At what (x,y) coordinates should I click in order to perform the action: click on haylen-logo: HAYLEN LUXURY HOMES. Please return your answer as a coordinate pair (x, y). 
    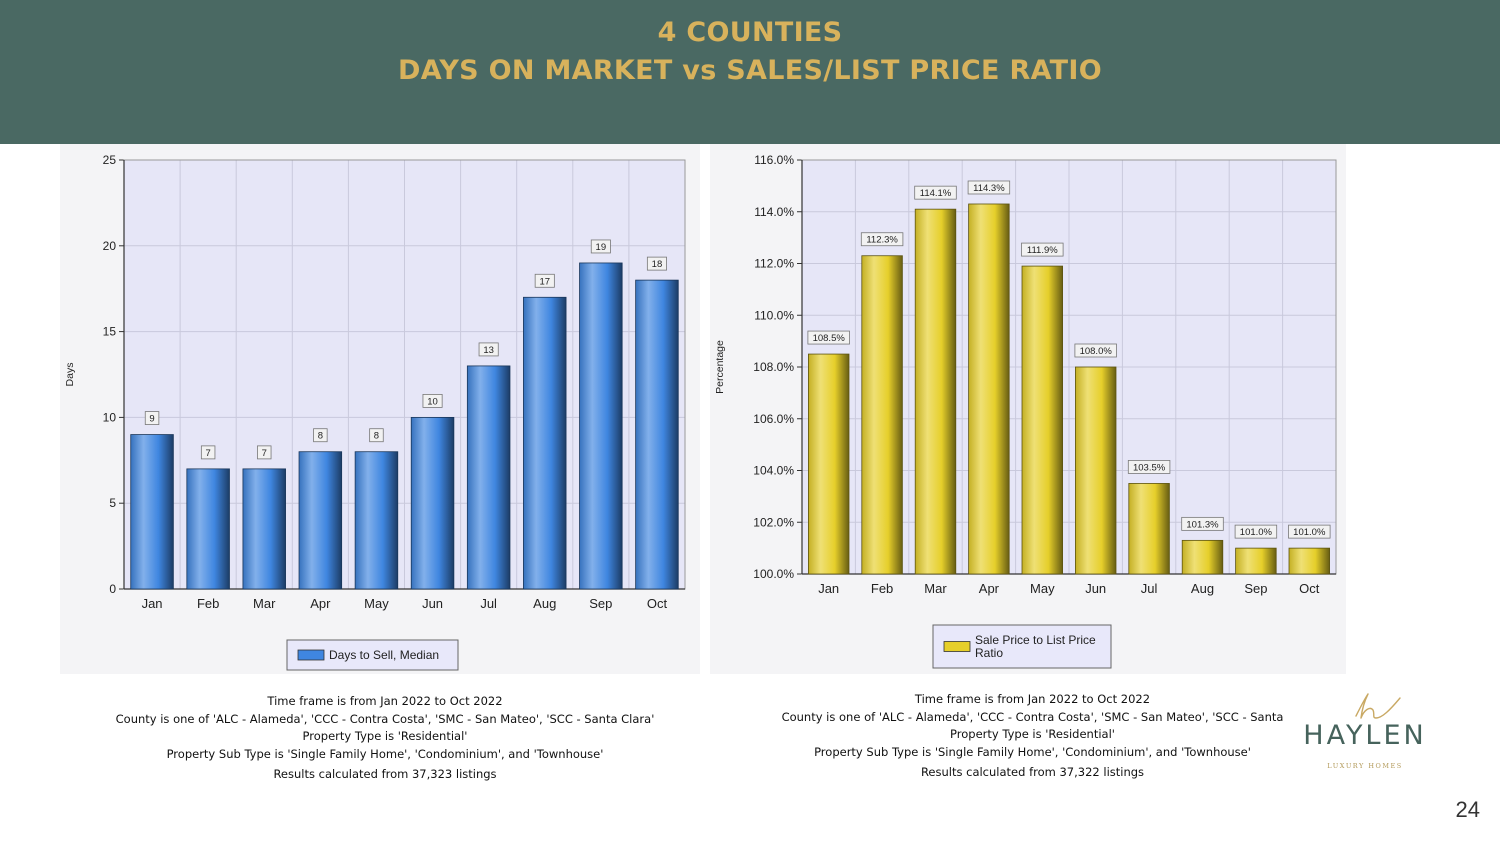
    Looking at the image, I should click on (1365, 733).